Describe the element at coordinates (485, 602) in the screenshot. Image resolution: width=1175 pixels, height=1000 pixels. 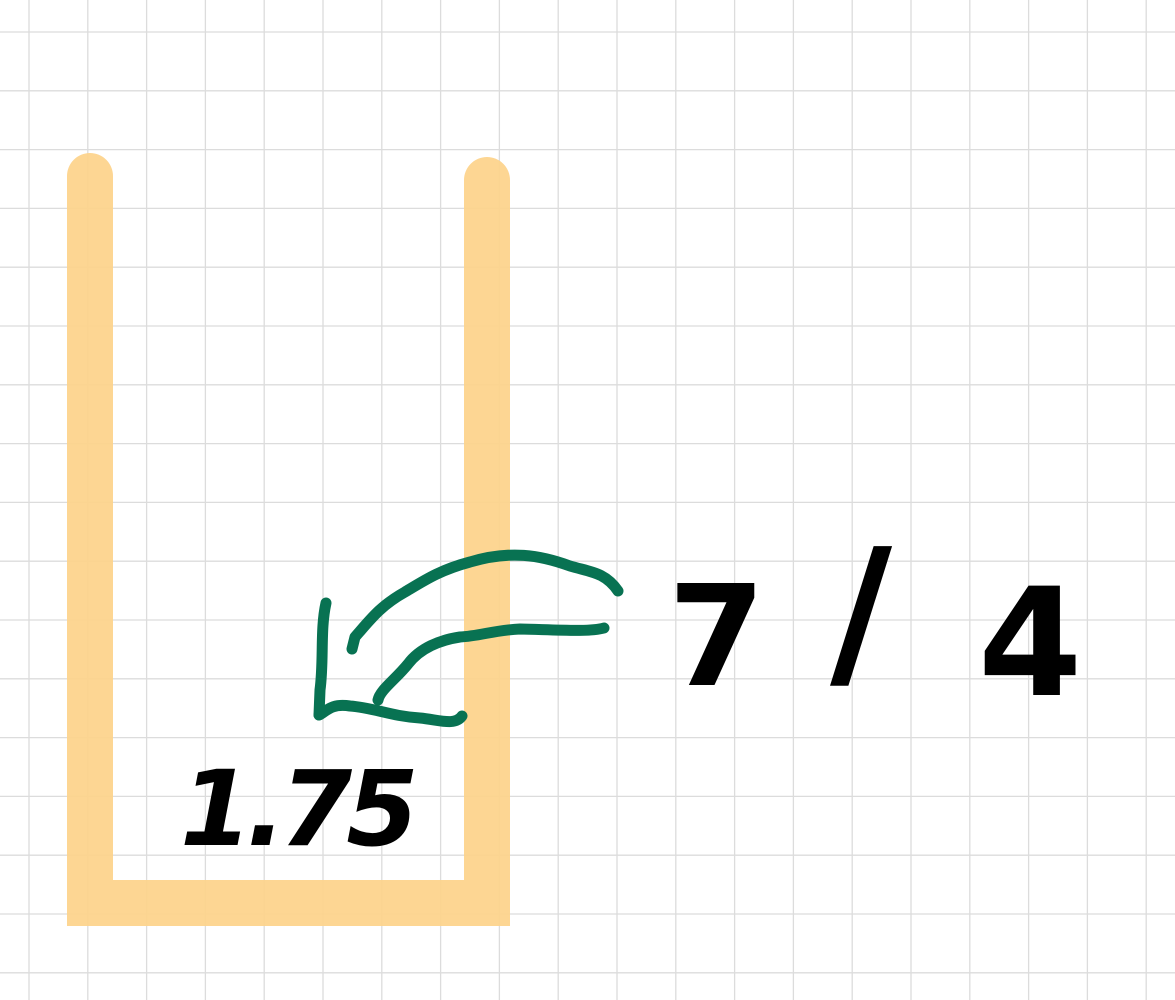
I see `arrow-upper-curve` at that location.